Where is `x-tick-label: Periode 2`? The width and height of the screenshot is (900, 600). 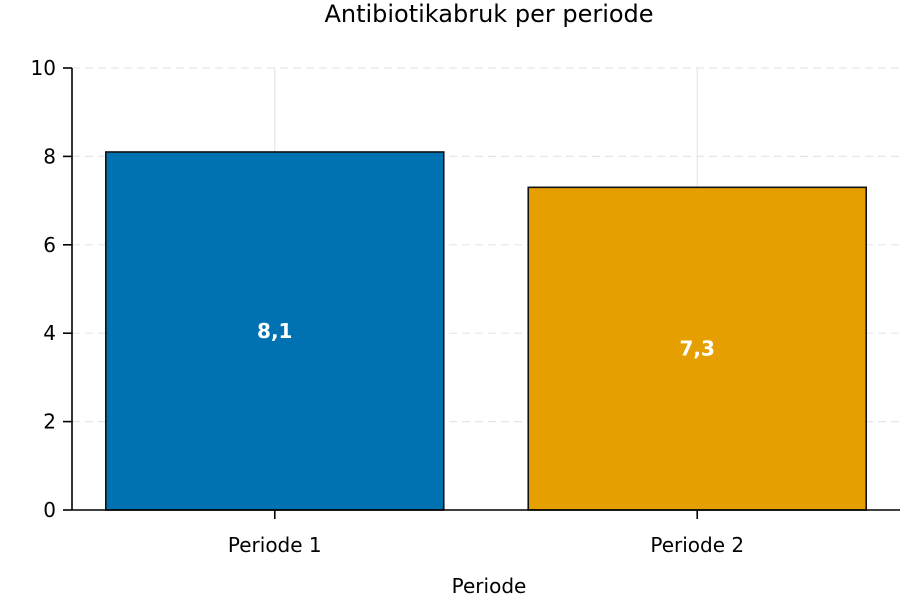
x-tick-label: Periode 2 is located at coordinates (697, 545).